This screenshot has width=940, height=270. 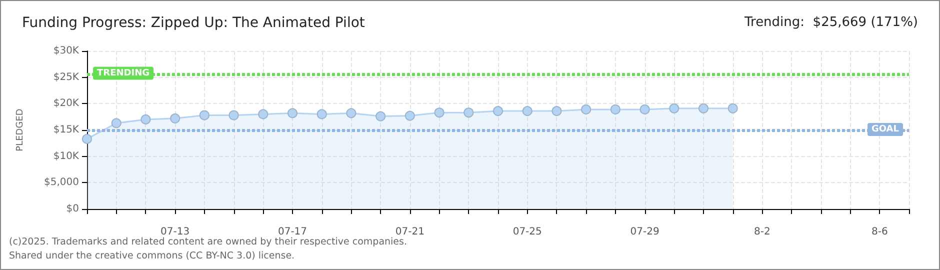 What do you see at coordinates (830, 22) in the screenshot?
I see `chart-subtitle: Trending: $25,669 (171%)` at bounding box center [830, 22].